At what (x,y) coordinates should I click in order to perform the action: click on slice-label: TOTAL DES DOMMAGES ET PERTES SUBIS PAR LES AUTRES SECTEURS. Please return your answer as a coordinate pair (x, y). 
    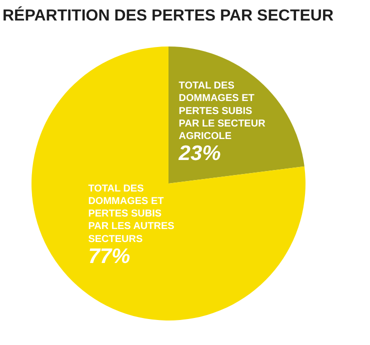
    Looking at the image, I should click on (131, 214).